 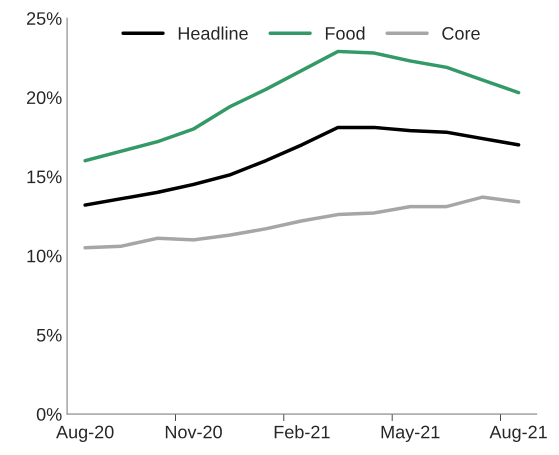 What do you see at coordinates (49, 414) in the screenshot?
I see `y-tick-label: 0%` at bounding box center [49, 414].